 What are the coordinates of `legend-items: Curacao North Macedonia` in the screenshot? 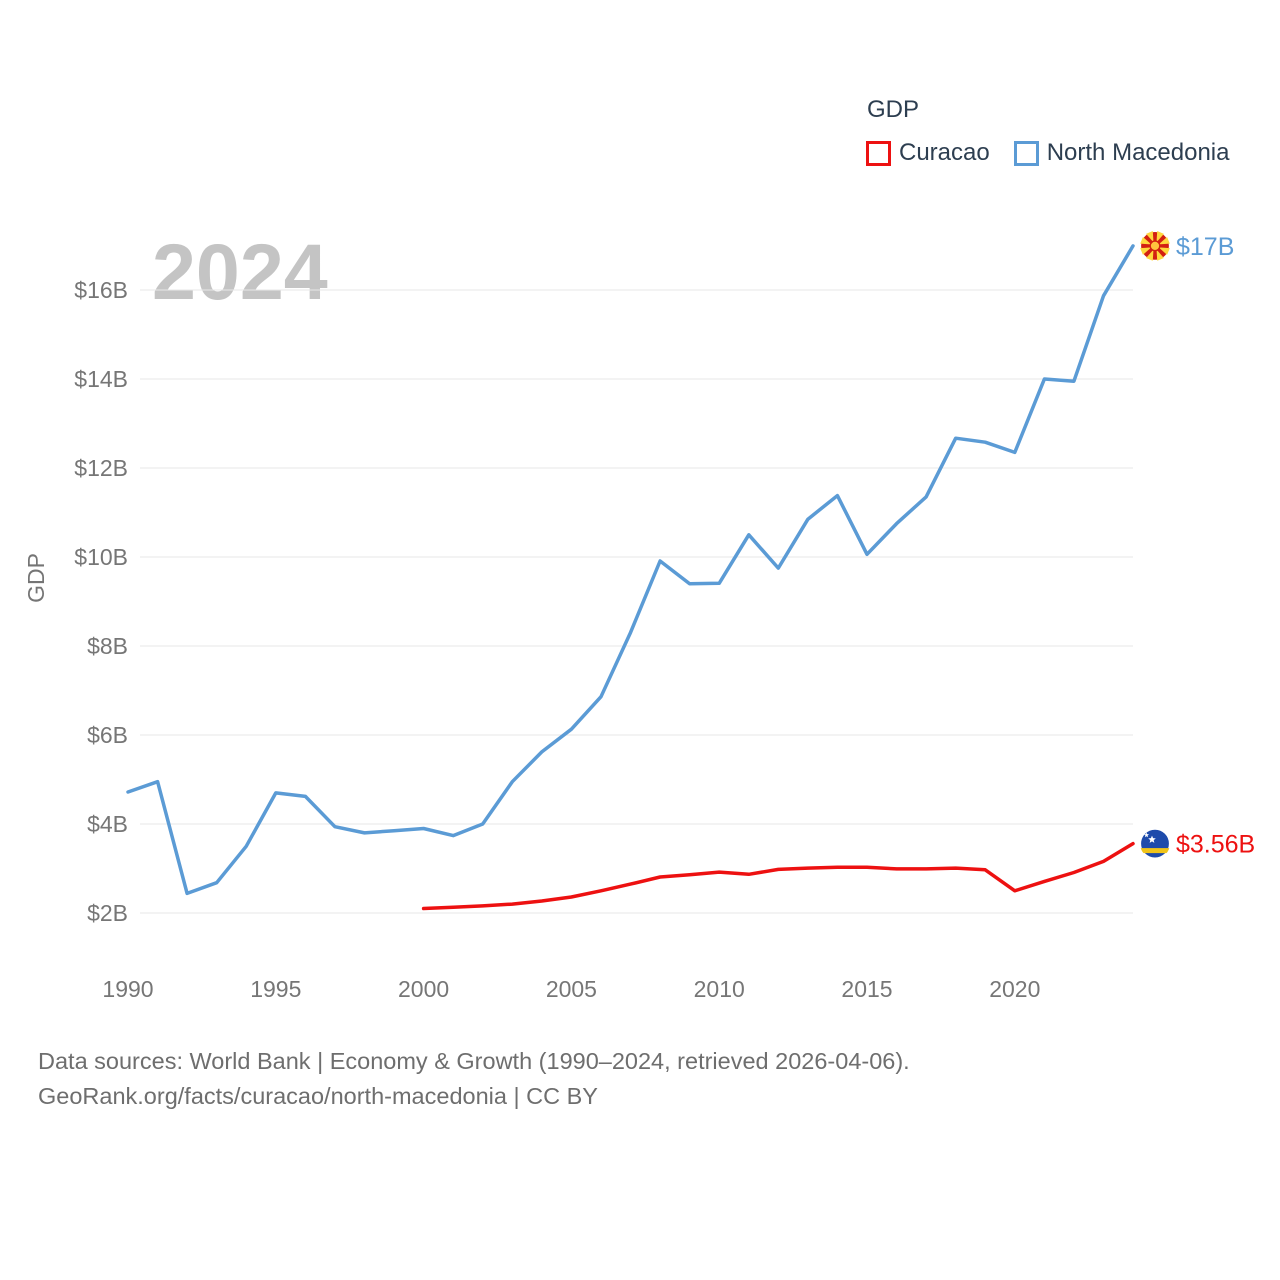 It's located at (1047, 153).